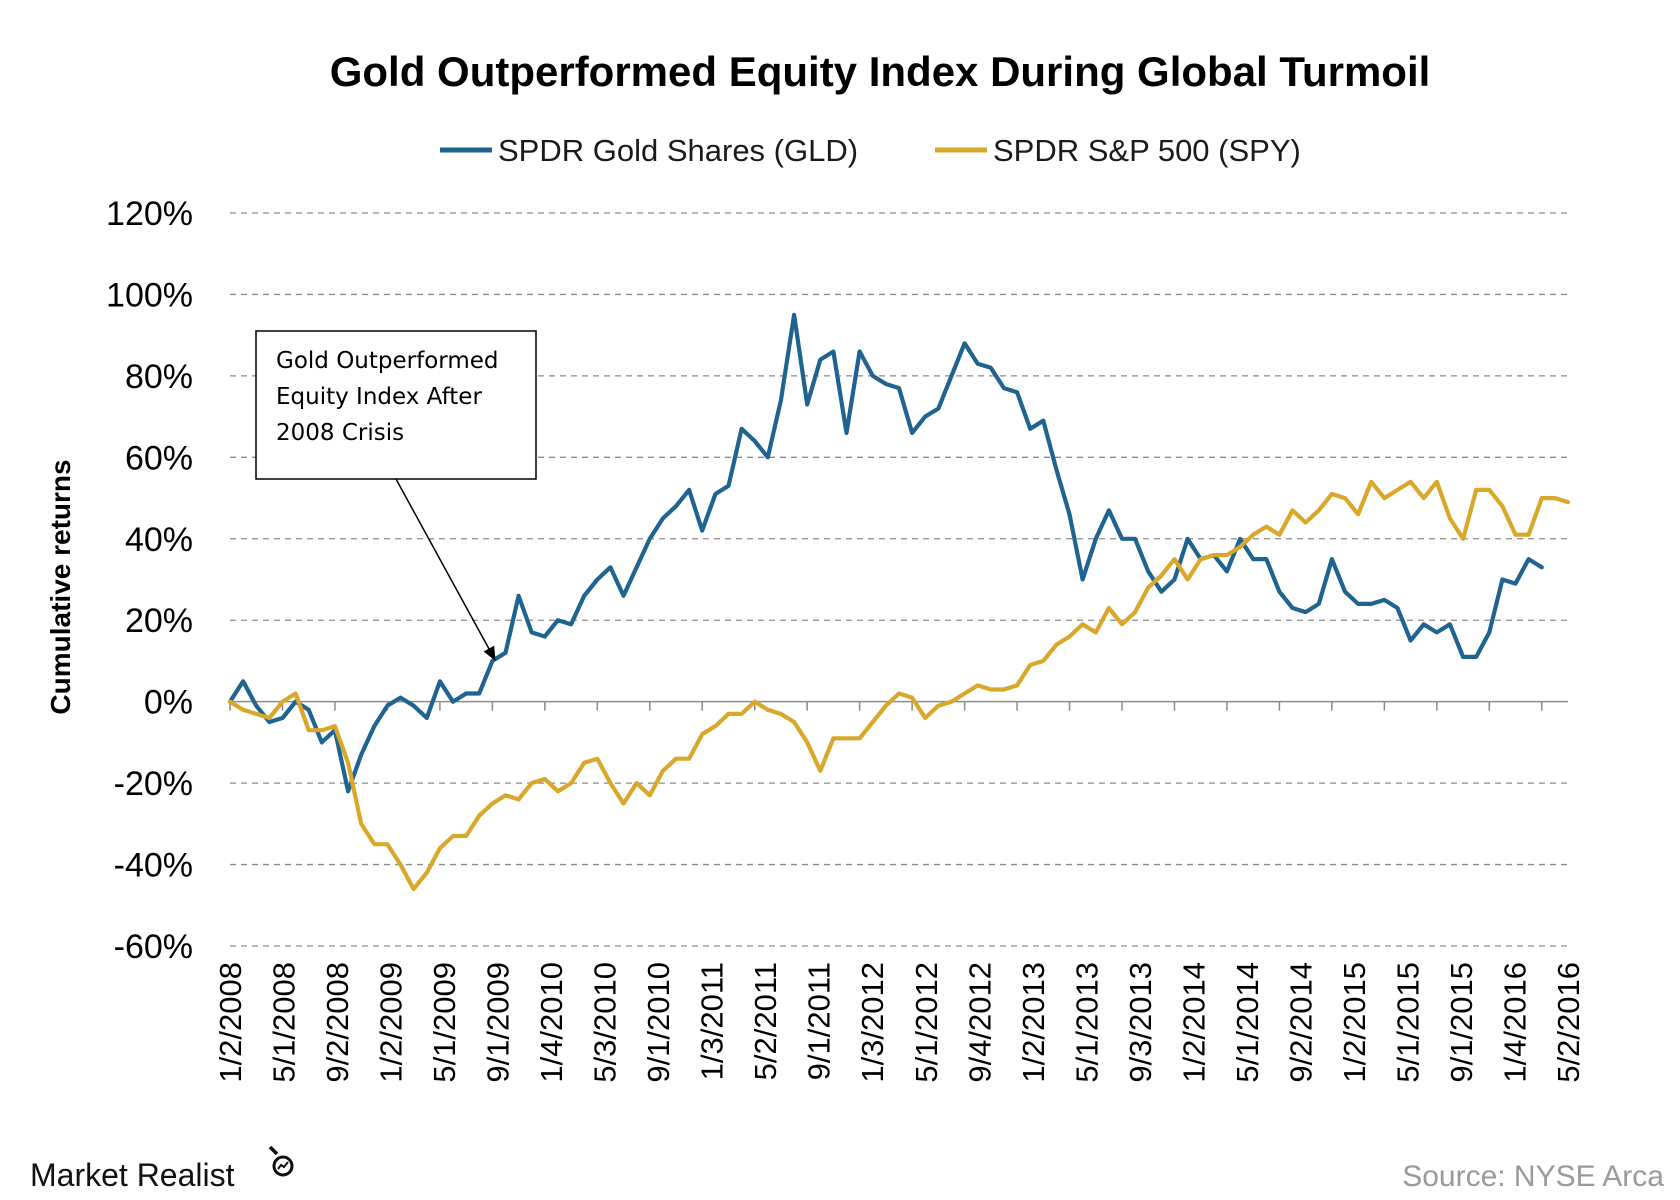 The height and width of the screenshot is (1200, 1680). I want to click on y-axis-ticks: -60% -40% -20% 0% 20% 40% 60% 80% 100% 120%, so click(149, 580).